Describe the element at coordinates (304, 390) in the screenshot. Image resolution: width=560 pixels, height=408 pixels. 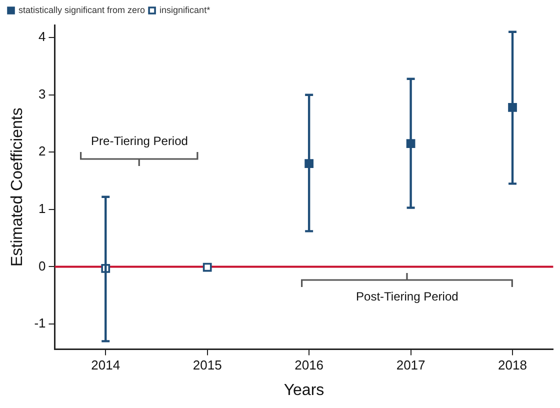
I see `x-axis-title: Years` at that location.